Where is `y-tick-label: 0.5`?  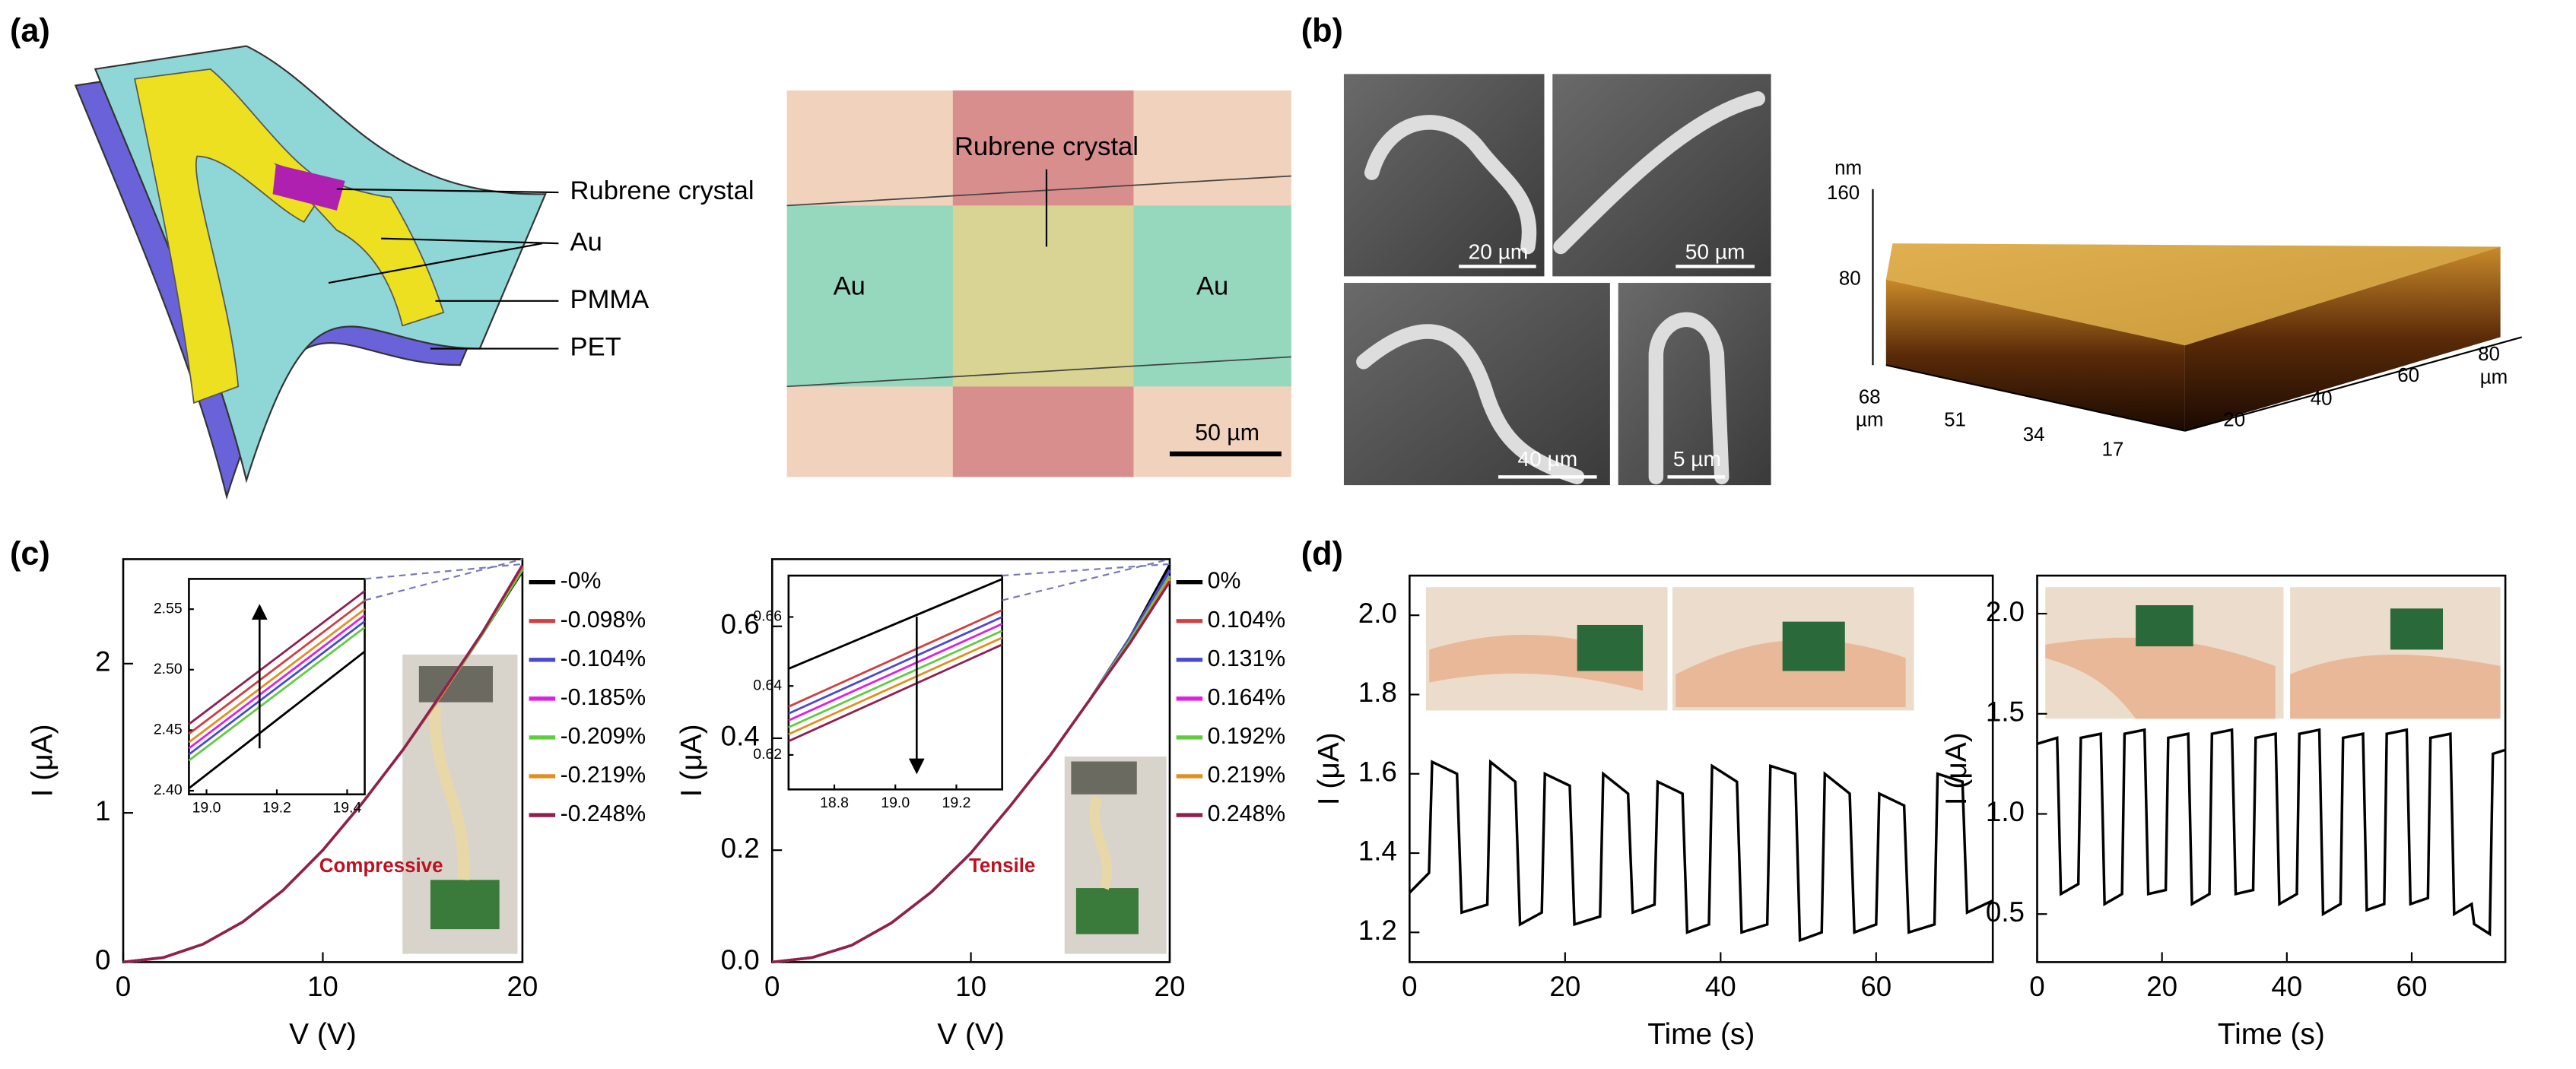 y-tick-label: 0.5 is located at coordinates (2006, 912).